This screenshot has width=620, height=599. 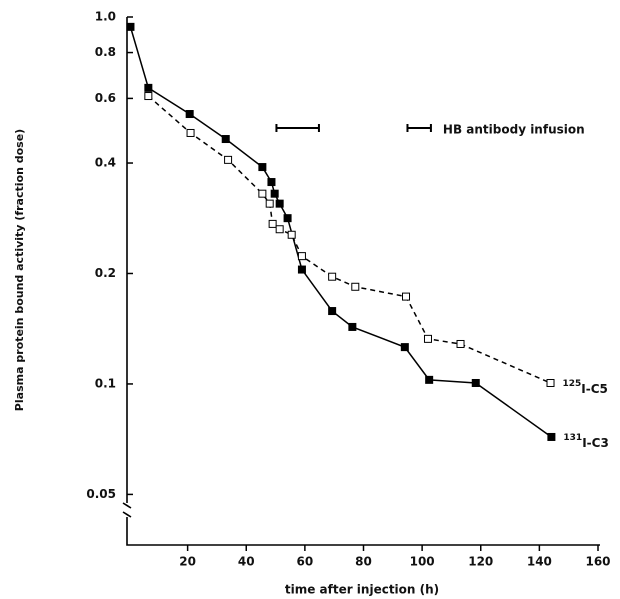 I want to click on y-tick-label: 0.4, so click(x=105, y=163).